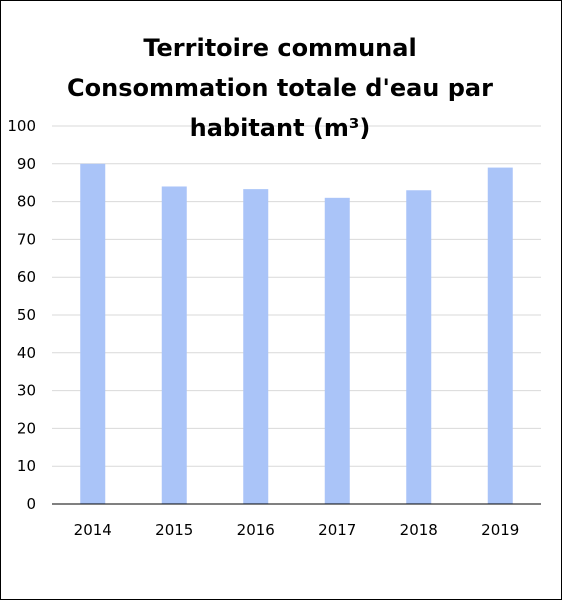 This screenshot has width=562, height=600. I want to click on chart-title-line-1: Territoire communal, so click(280, 48).